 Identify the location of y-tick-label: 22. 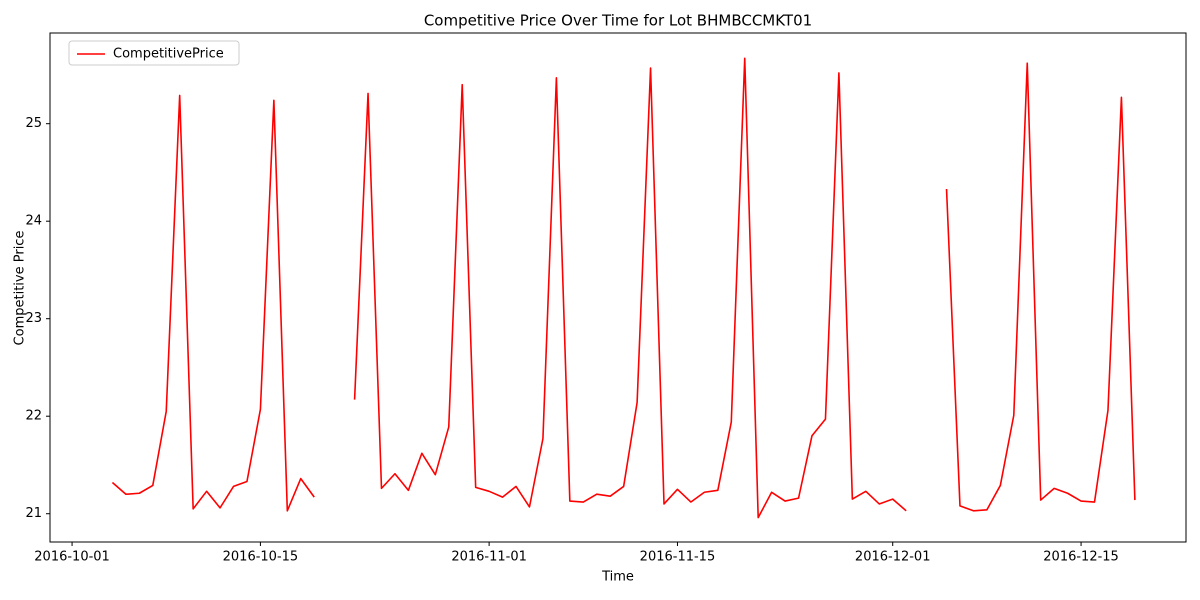
(33, 416).